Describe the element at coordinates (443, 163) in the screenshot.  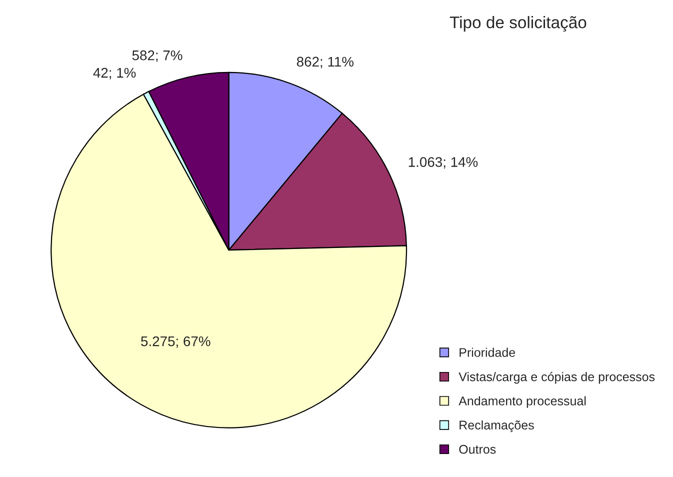
I see `data-label: 1.063; 14%` at that location.